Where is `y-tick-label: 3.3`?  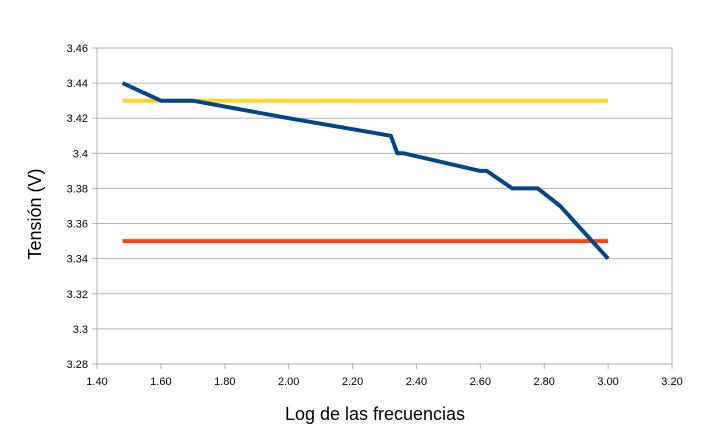
y-tick-label: 3.3 is located at coordinates (80, 330).